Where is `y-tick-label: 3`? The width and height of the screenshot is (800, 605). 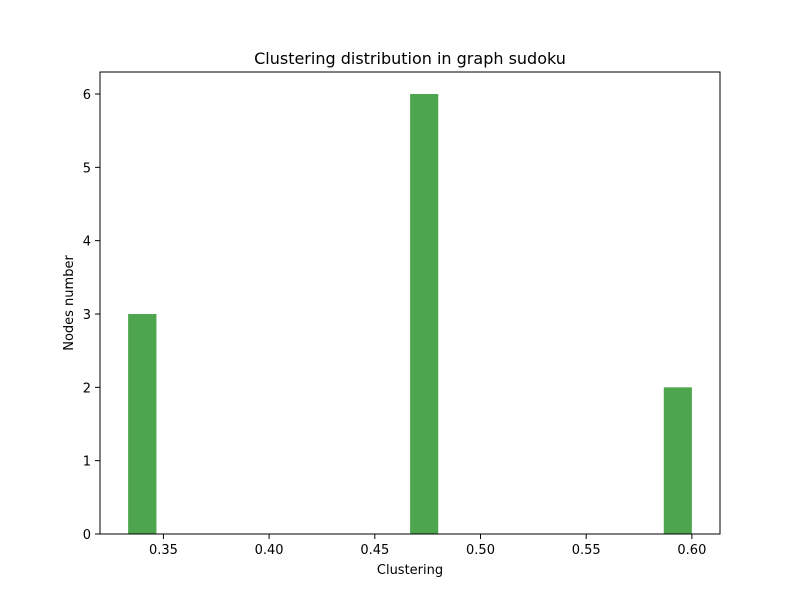 y-tick-label: 3 is located at coordinates (87, 315).